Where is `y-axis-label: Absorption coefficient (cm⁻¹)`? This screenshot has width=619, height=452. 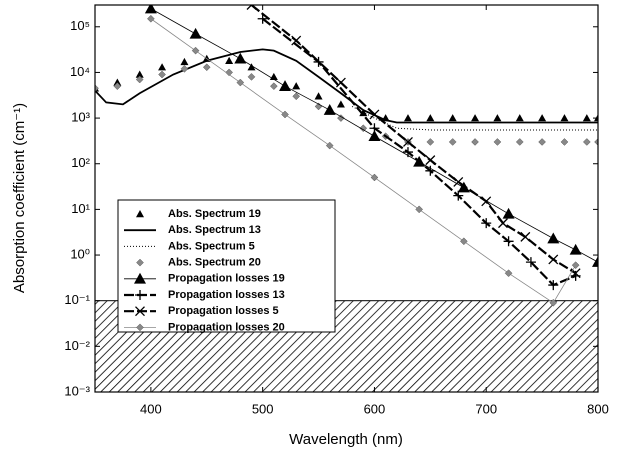 y-axis-label: Absorption coefficient (cm⁻¹) is located at coordinates (19, 198).